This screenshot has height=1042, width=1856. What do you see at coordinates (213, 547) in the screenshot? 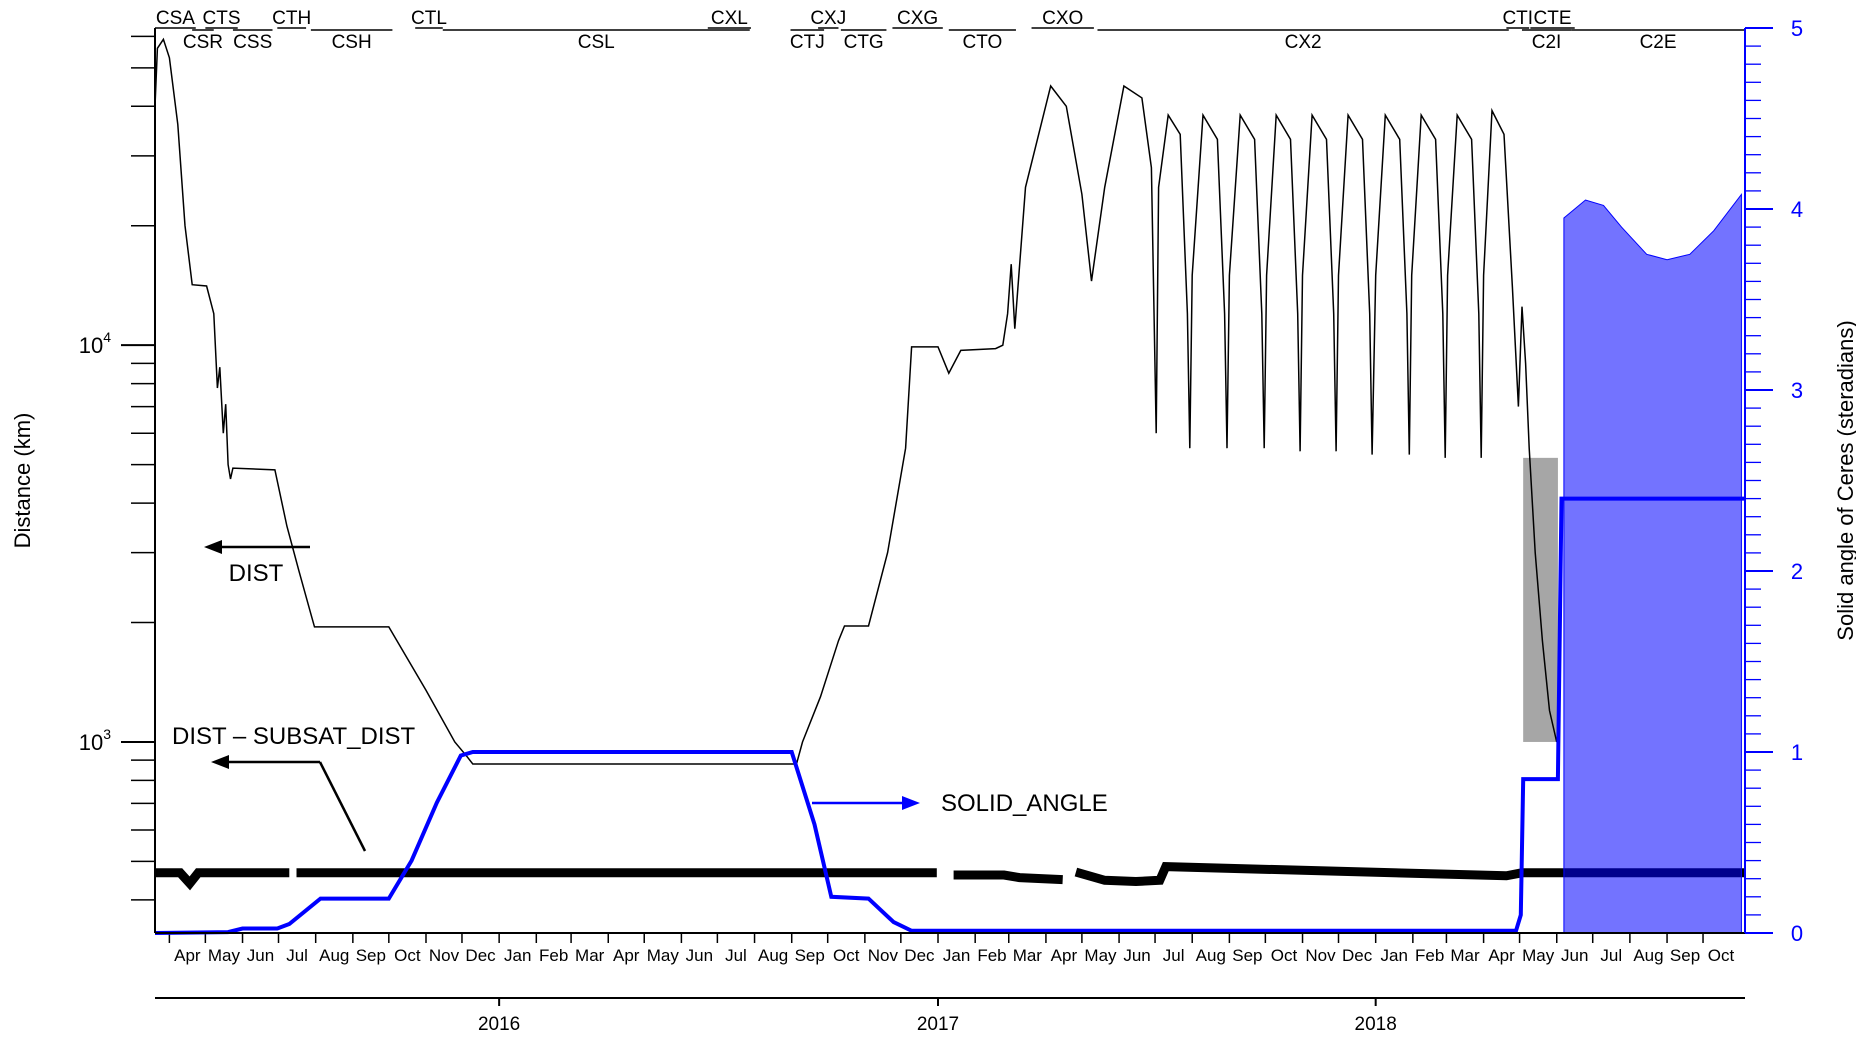
I see `annotation-dist-arrow-head` at bounding box center [213, 547].